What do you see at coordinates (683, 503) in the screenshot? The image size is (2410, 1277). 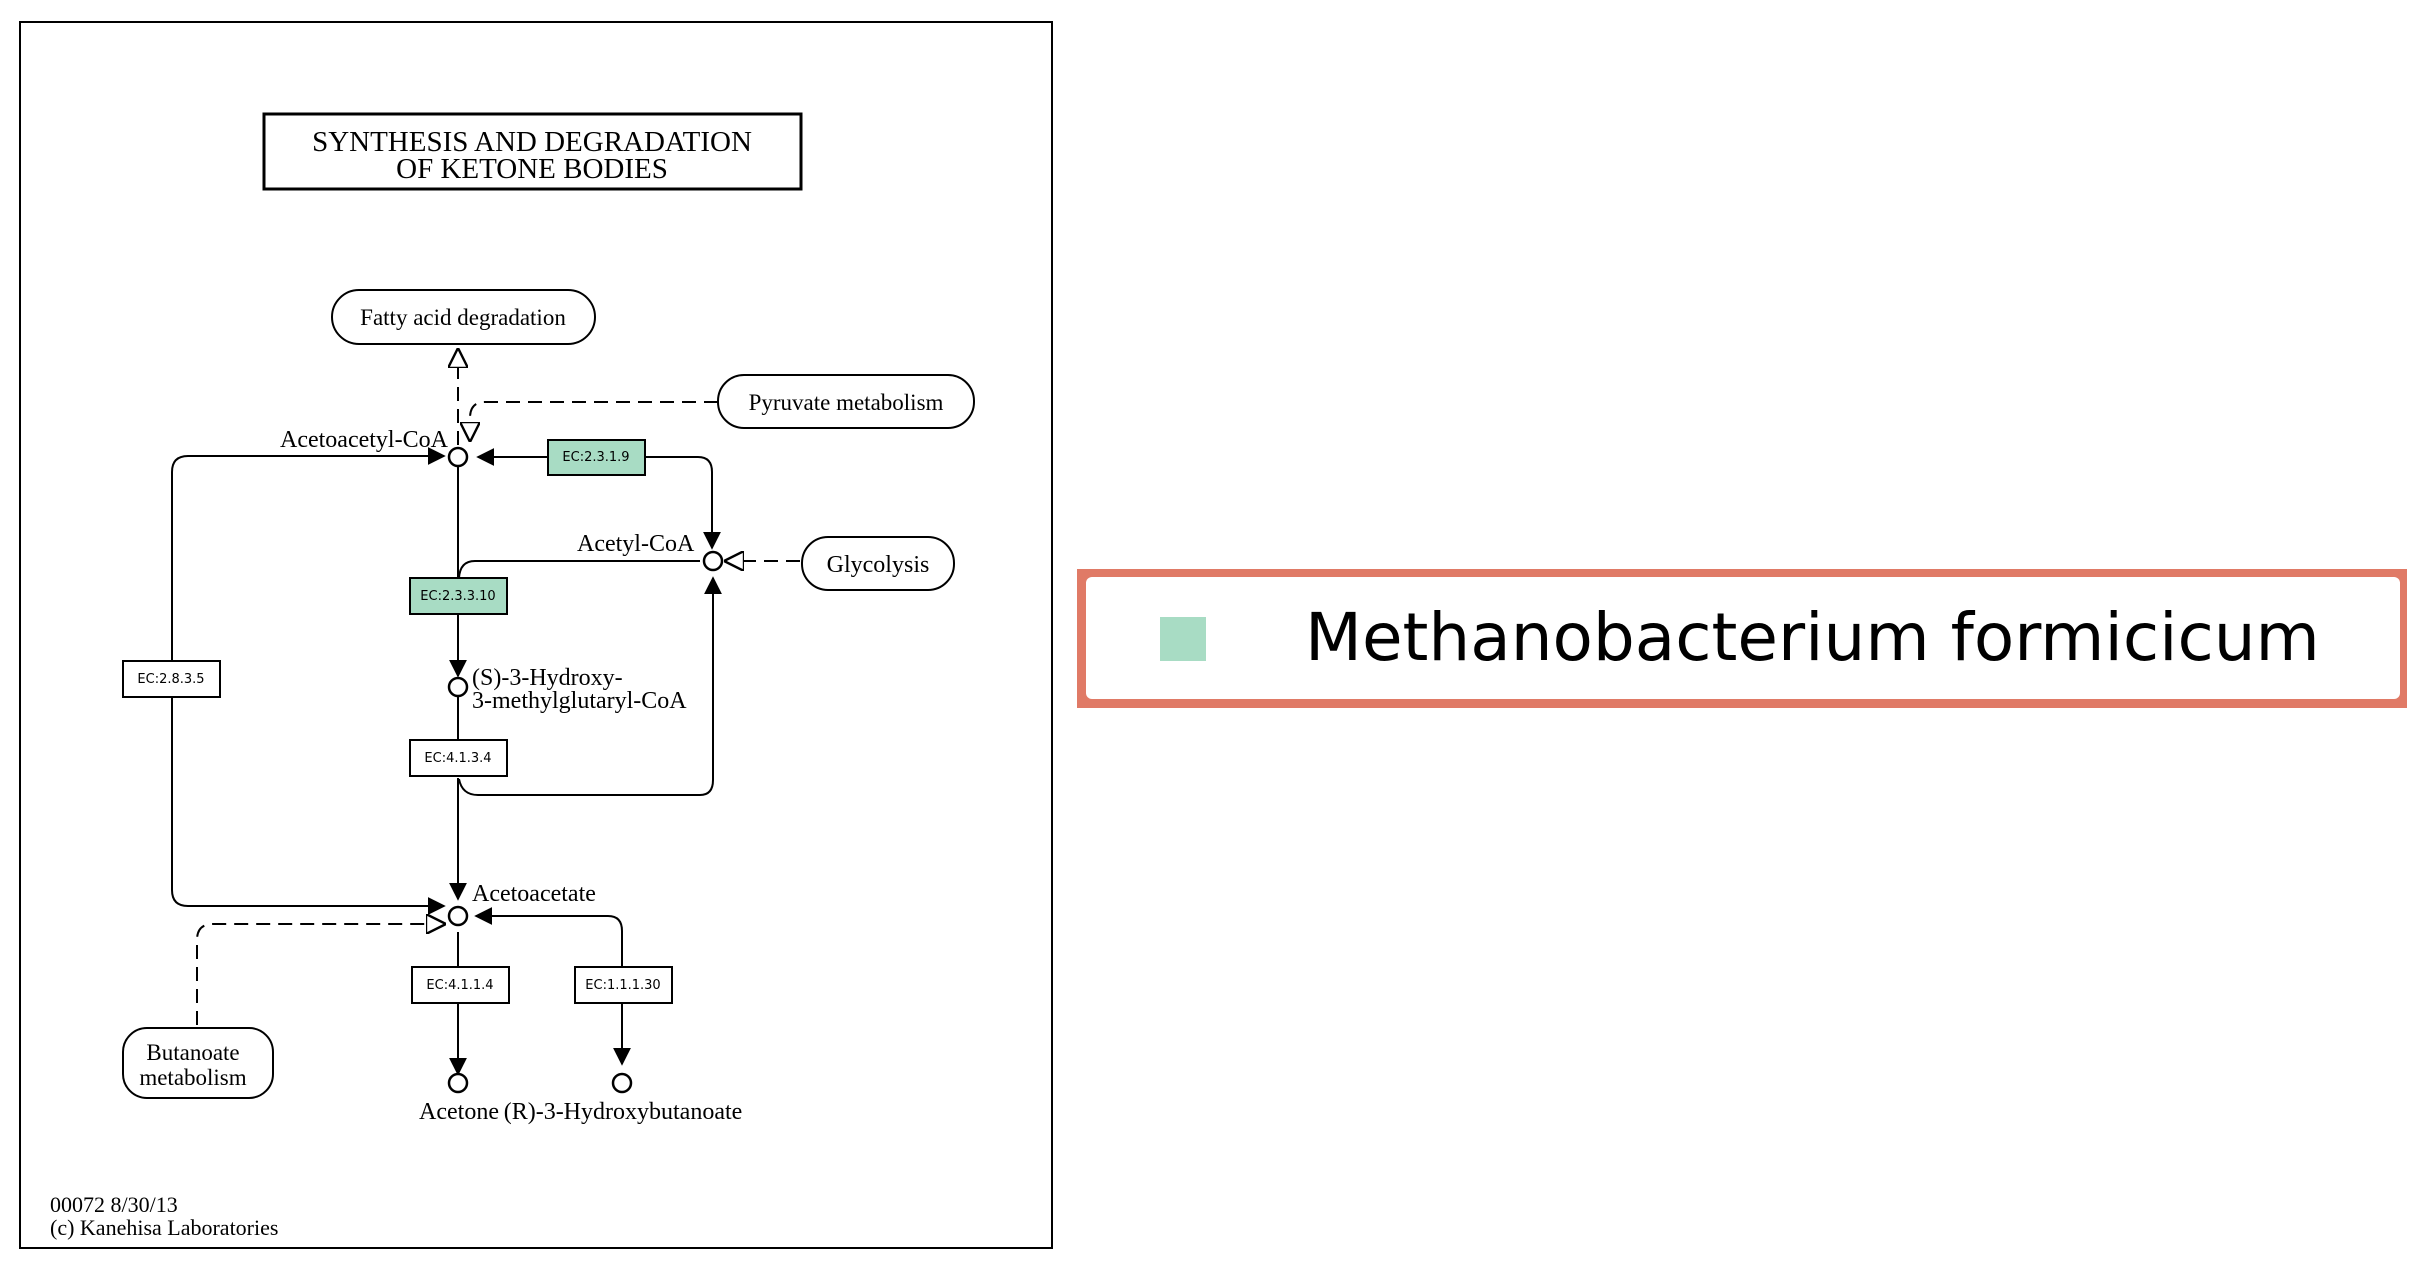 I see `edge-ec2319-to-acetylcoa` at bounding box center [683, 503].